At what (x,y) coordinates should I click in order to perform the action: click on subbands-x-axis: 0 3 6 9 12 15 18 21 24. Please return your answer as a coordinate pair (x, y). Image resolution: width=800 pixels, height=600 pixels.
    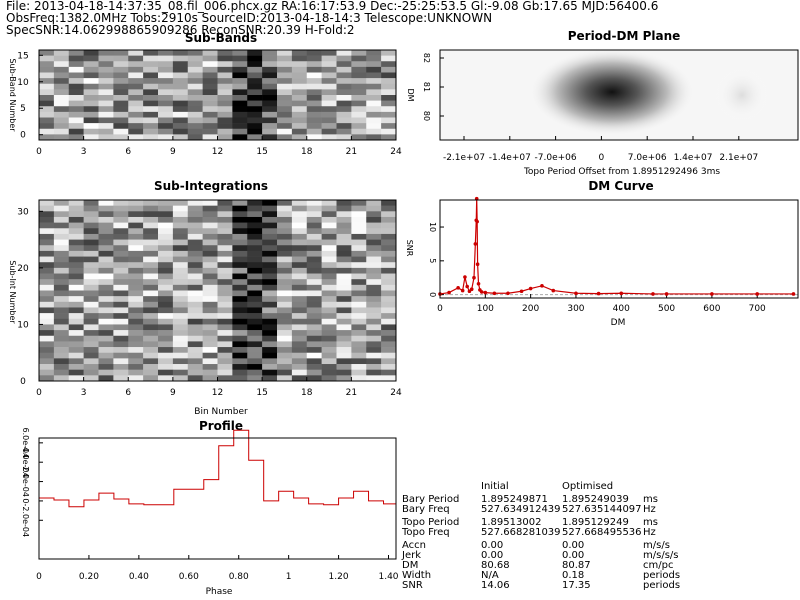
    Looking at the image, I should click on (219, 146).